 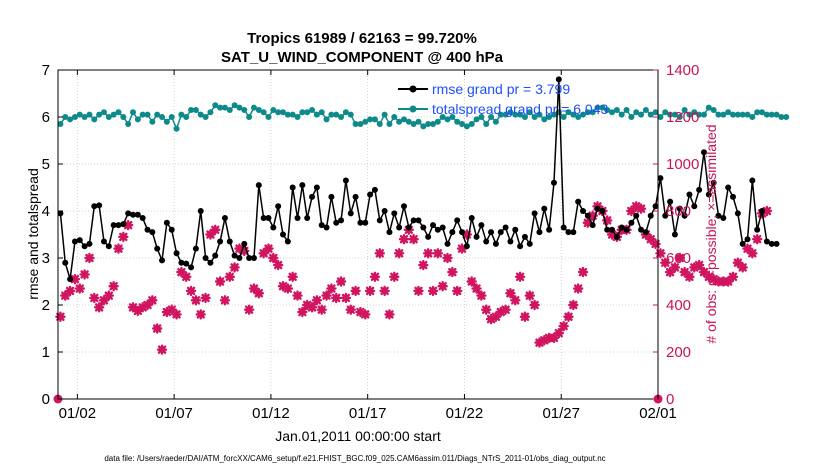 I want to click on y2-tick-label: 1200, so click(x=682, y=117).